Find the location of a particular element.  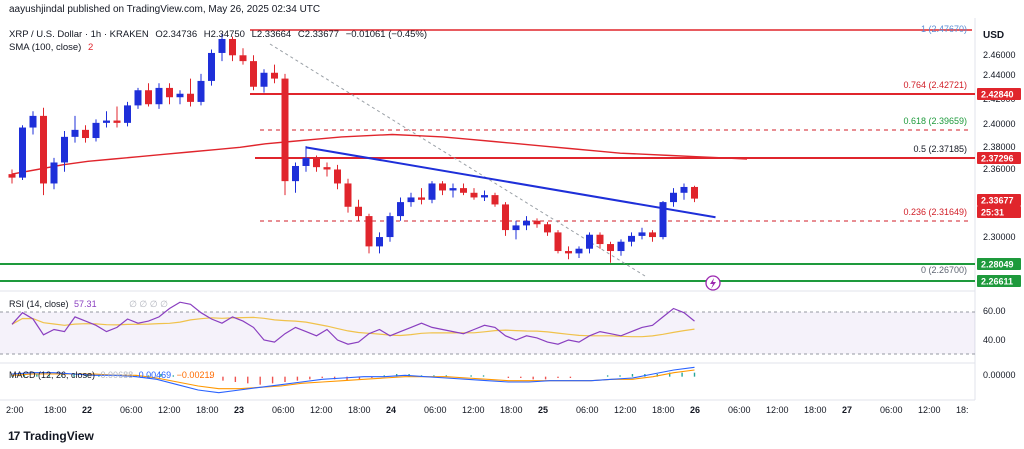

time-axis-label: 22 is located at coordinates (87, 410).